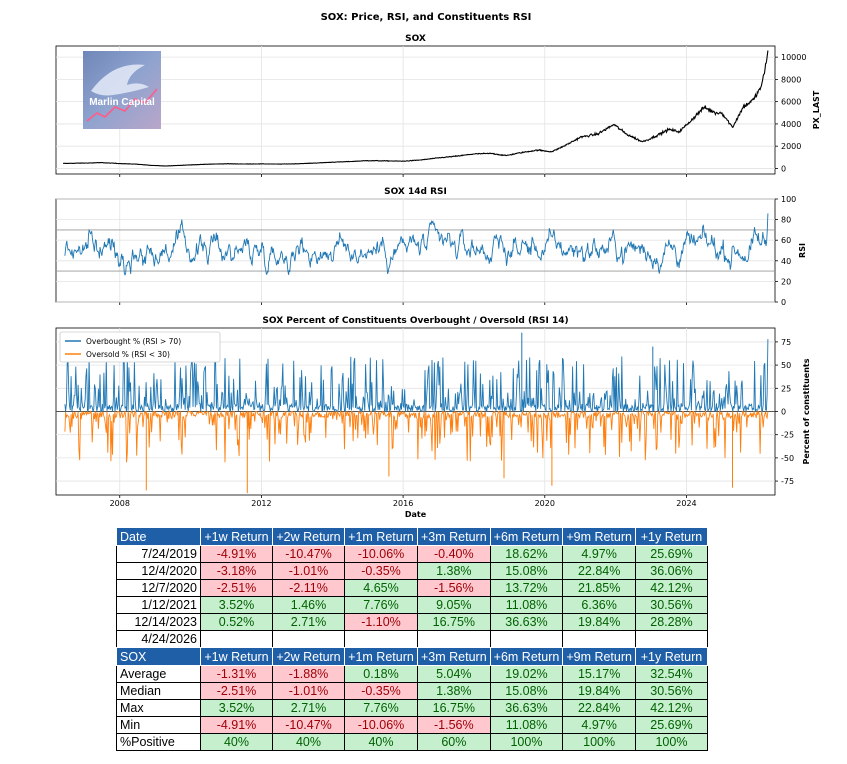  What do you see at coordinates (671, 674) in the screenshot?
I see `table-cell: 32.54%` at bounding box center [671, 674].